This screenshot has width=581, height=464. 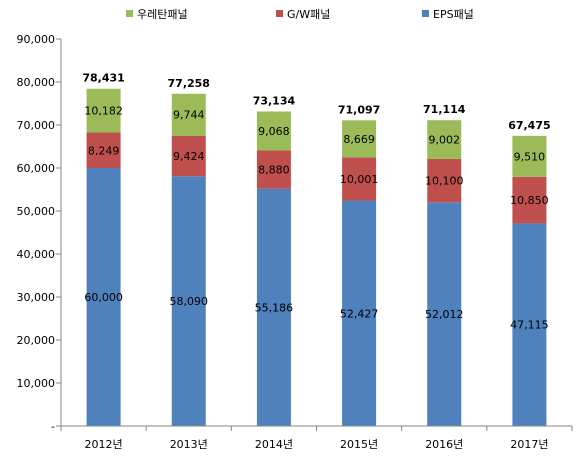 I want to click on data-label: 60,000, so click(x=103, y=297).